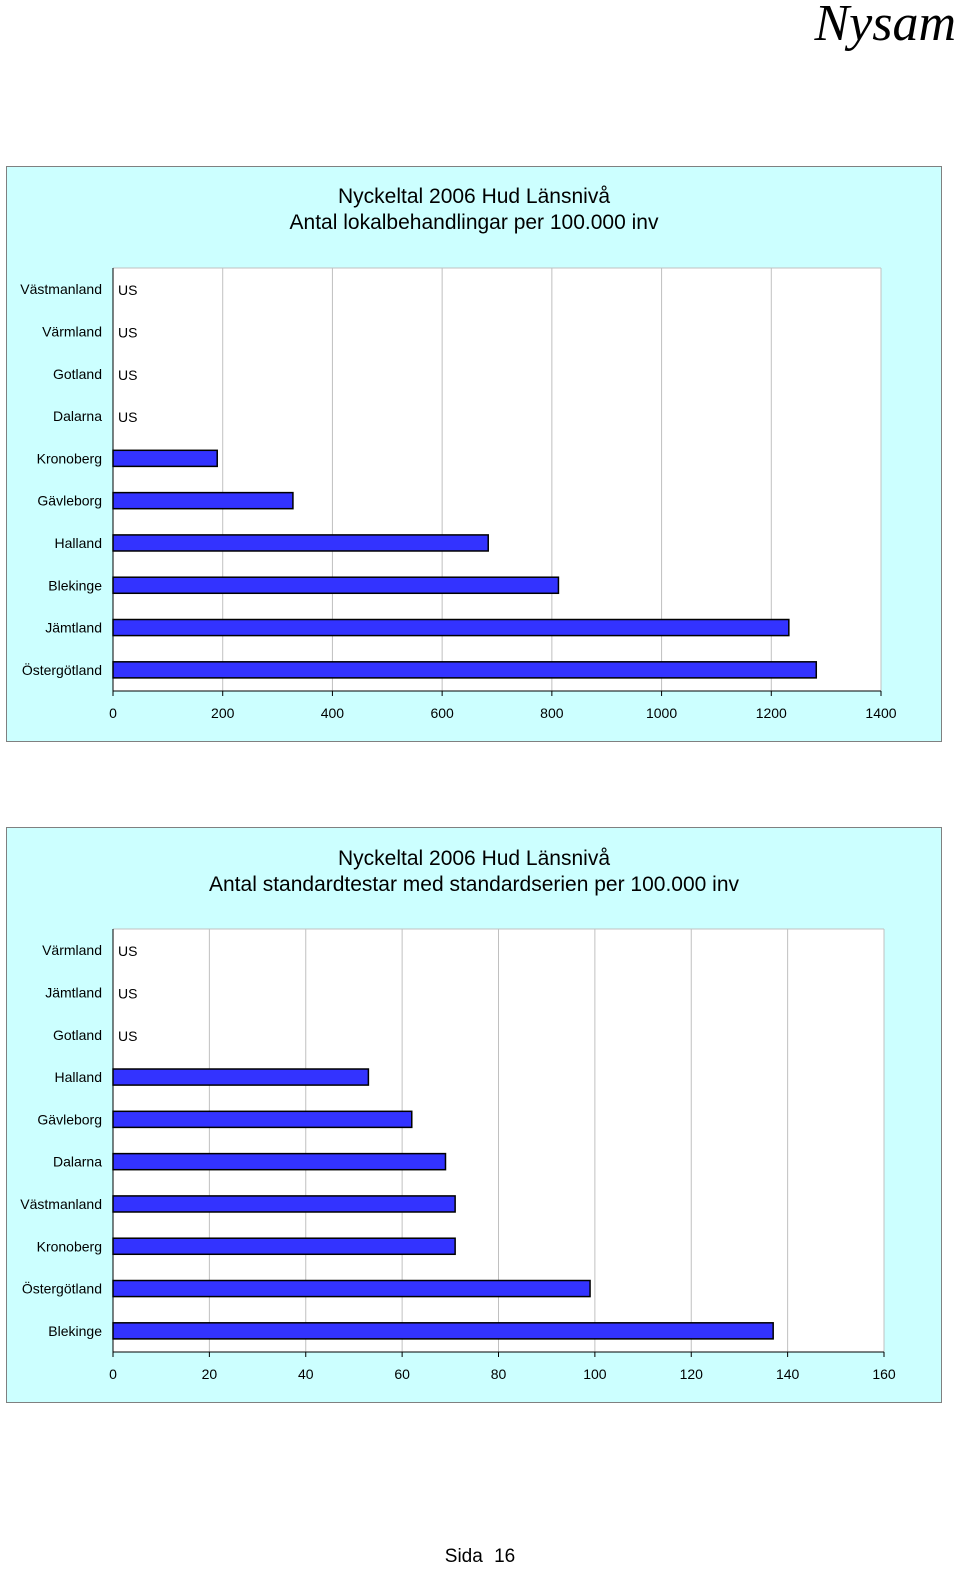 The width and height of the screenshot is (960, 1570). Describe the element at coordinates (552, 713) in the screenshot. I see `x-tick-label: 800` at that location.